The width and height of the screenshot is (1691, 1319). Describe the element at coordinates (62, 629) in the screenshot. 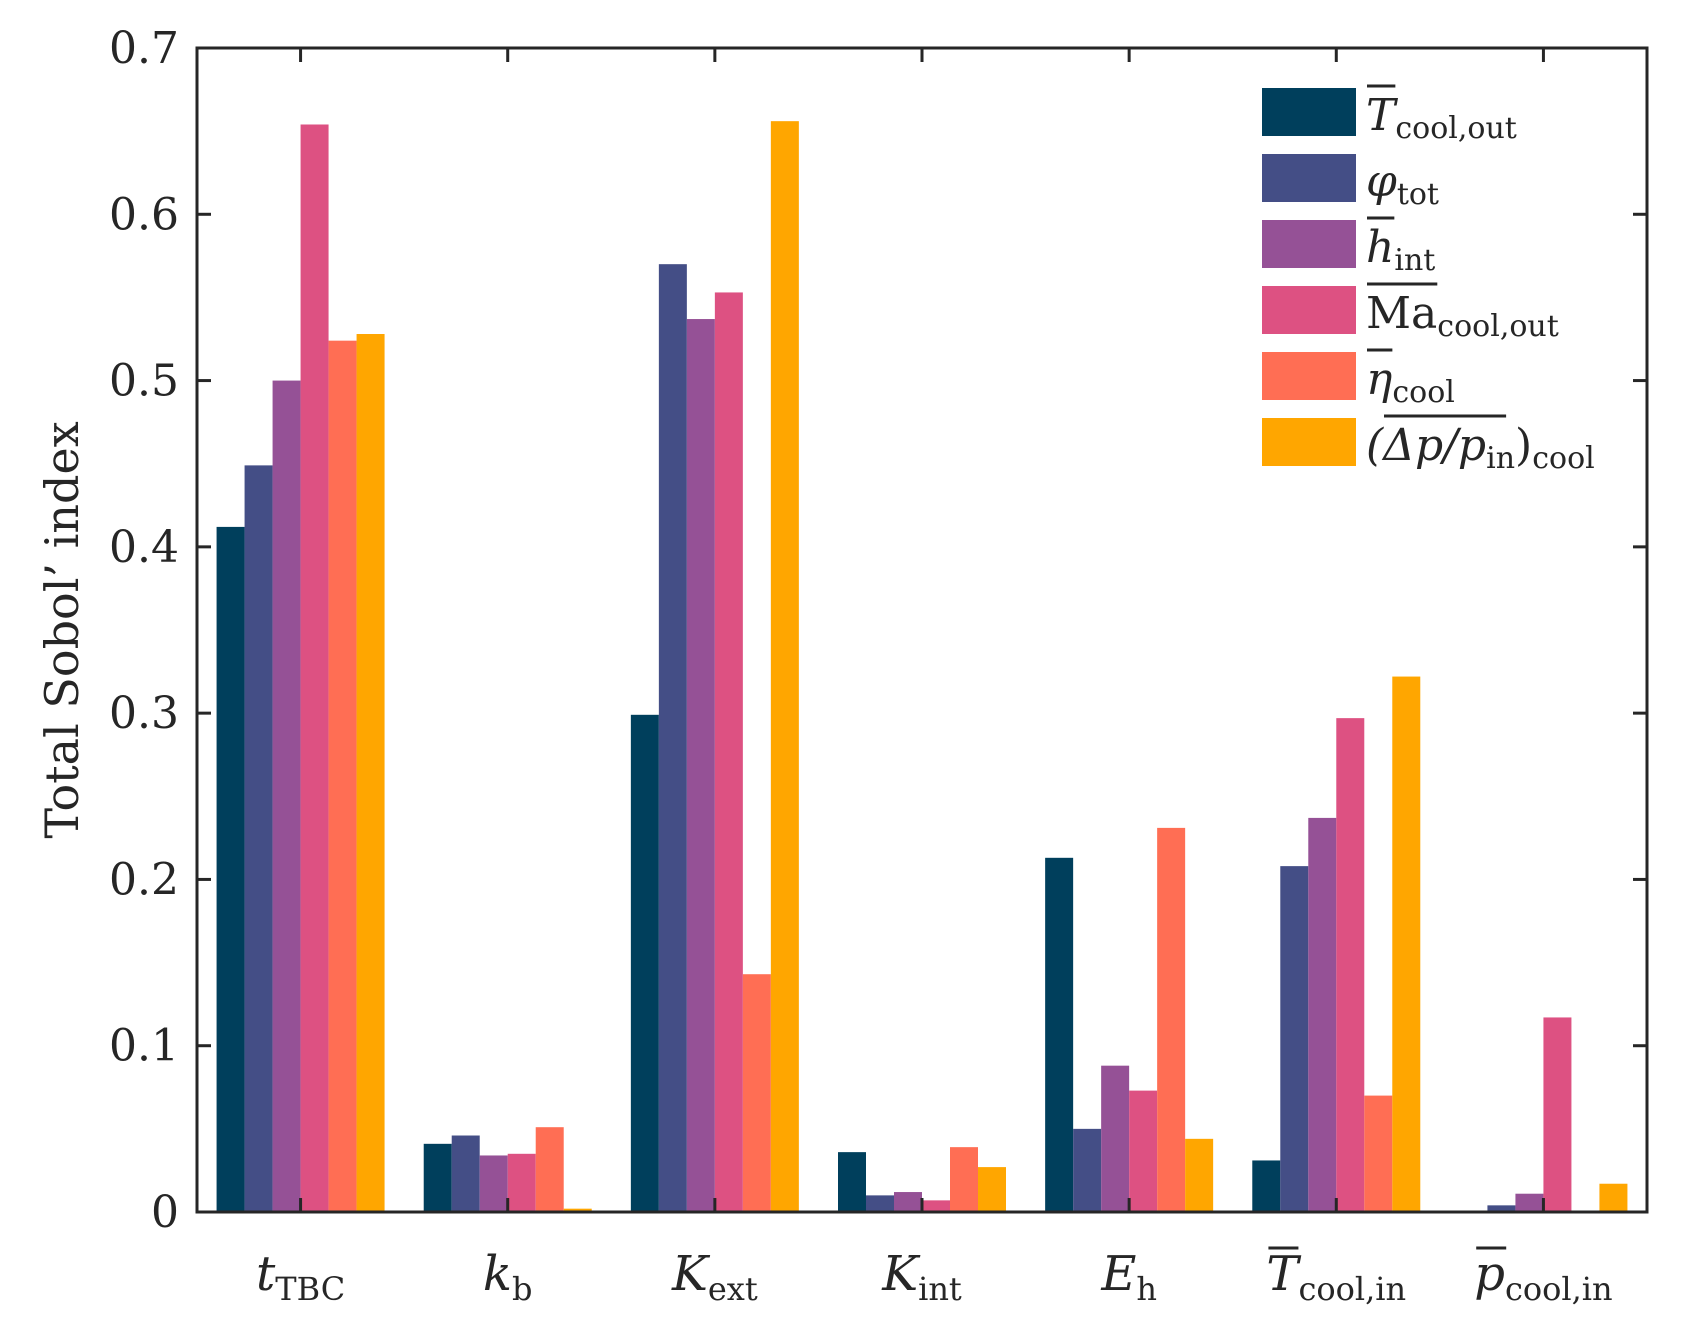

I see `y-axis-label: Total Sobol’ index` at that location.